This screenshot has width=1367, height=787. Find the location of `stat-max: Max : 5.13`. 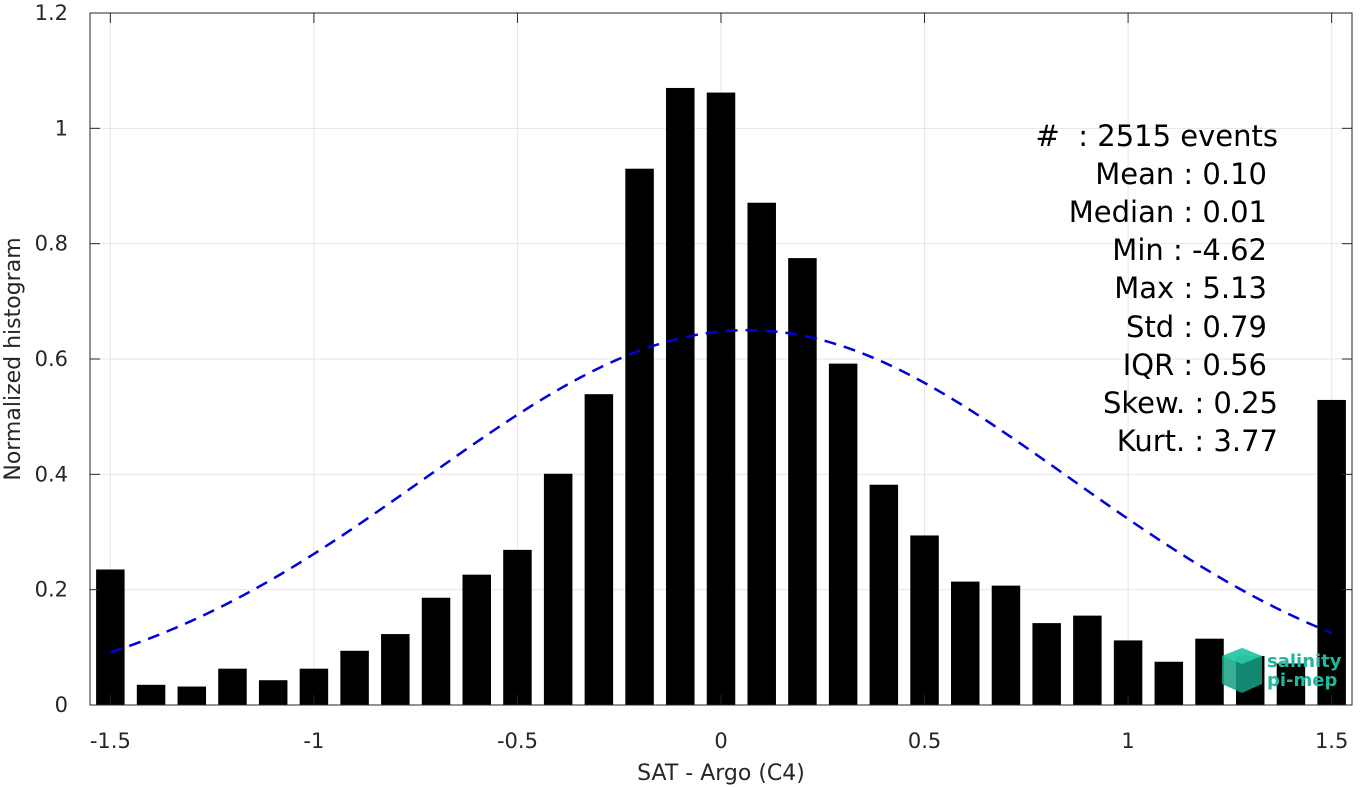

stat-max: Max : 5.13 is located at coordinates (1190, 288).